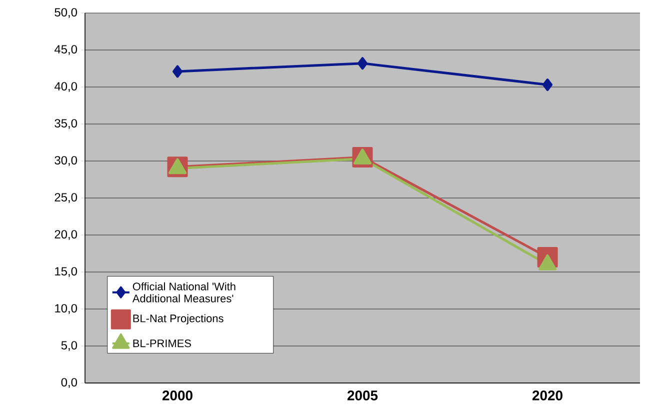  What do you see at coordinates (177, 395) in the screenshot?
I see `x-tick-label: 2000` at bounding box center [177, 395].